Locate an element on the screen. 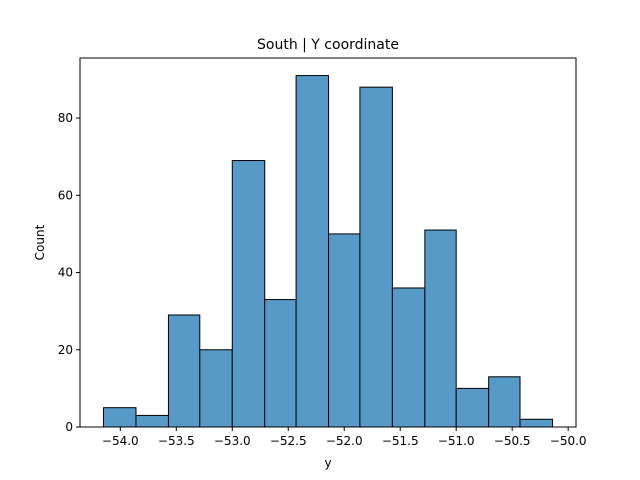 The height and width of the screenshot is (480, 640). y-tick-label: 0 is located at coordinates (69, 427).